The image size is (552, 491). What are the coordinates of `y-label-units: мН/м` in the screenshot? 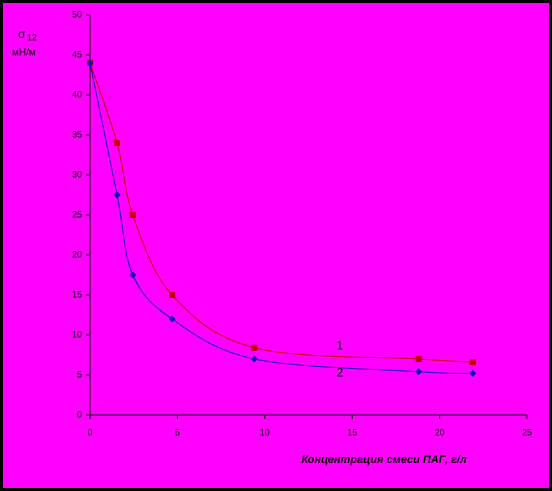 It's located at (24, 53).